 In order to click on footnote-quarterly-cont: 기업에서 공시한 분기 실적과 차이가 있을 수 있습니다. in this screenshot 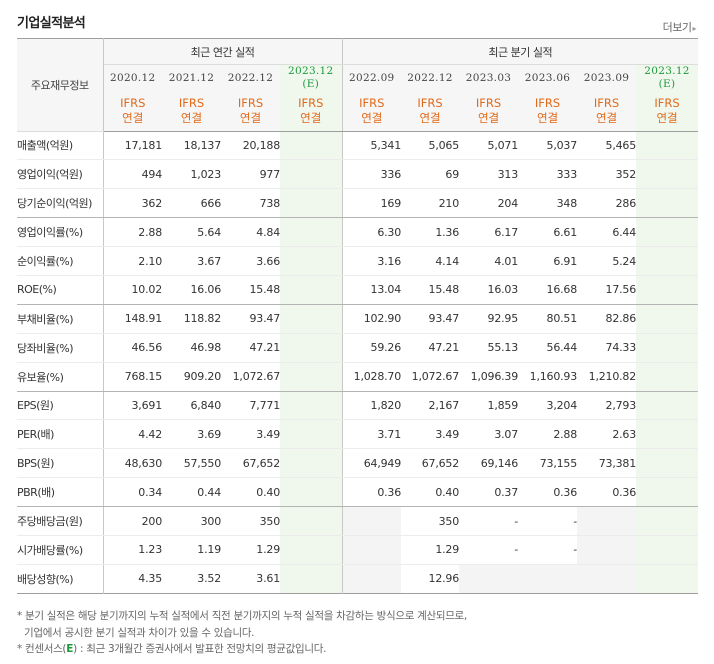, I will do `click(139, 632)`.